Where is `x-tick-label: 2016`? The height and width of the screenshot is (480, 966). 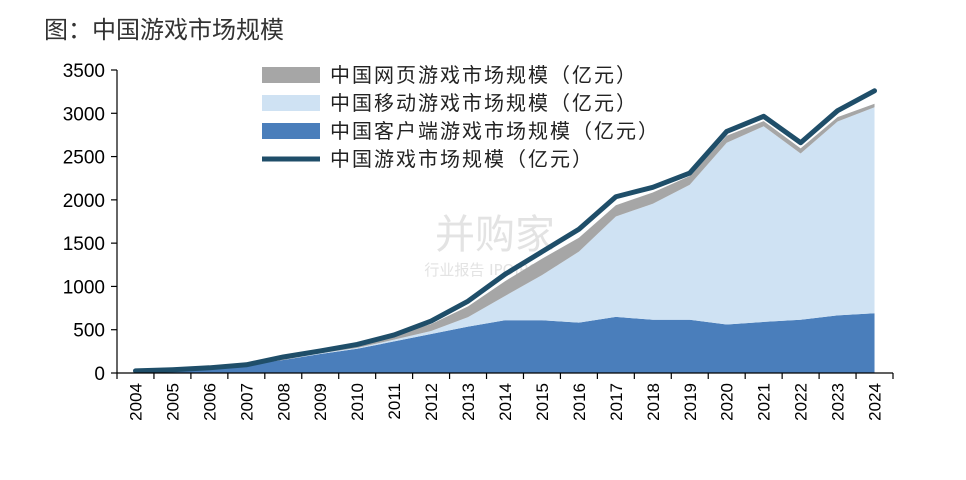
x-tick-label: 2016 is located at coordinates (579, 402).